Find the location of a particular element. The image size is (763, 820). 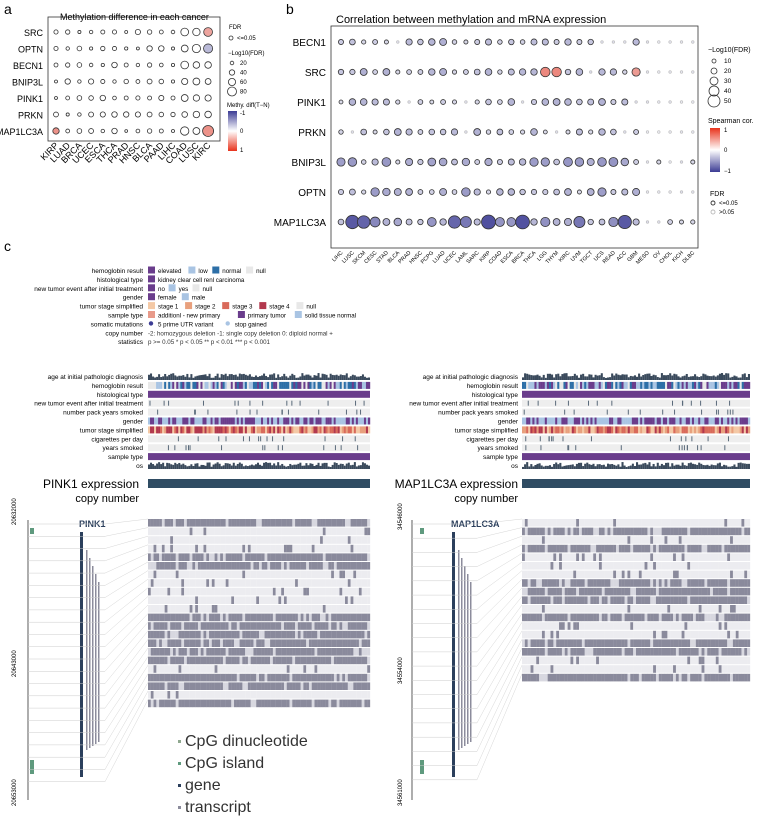

panel-b-color-tick-2: 0 is located at coordinates (726, 151).